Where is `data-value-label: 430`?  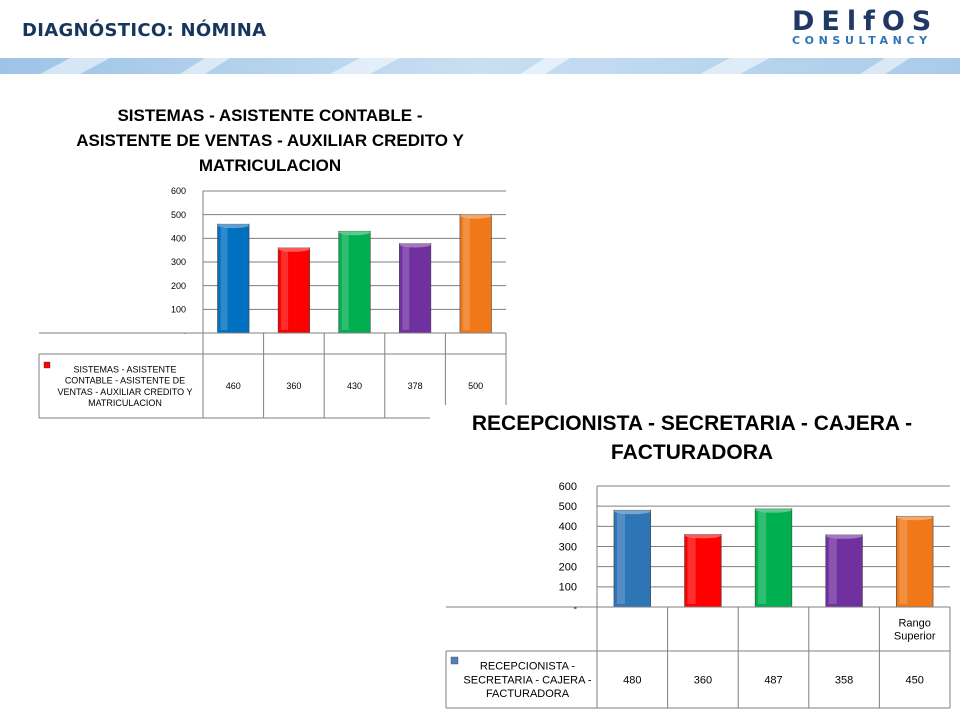
data-value-label: 430 is located at coordinates (354, 386).